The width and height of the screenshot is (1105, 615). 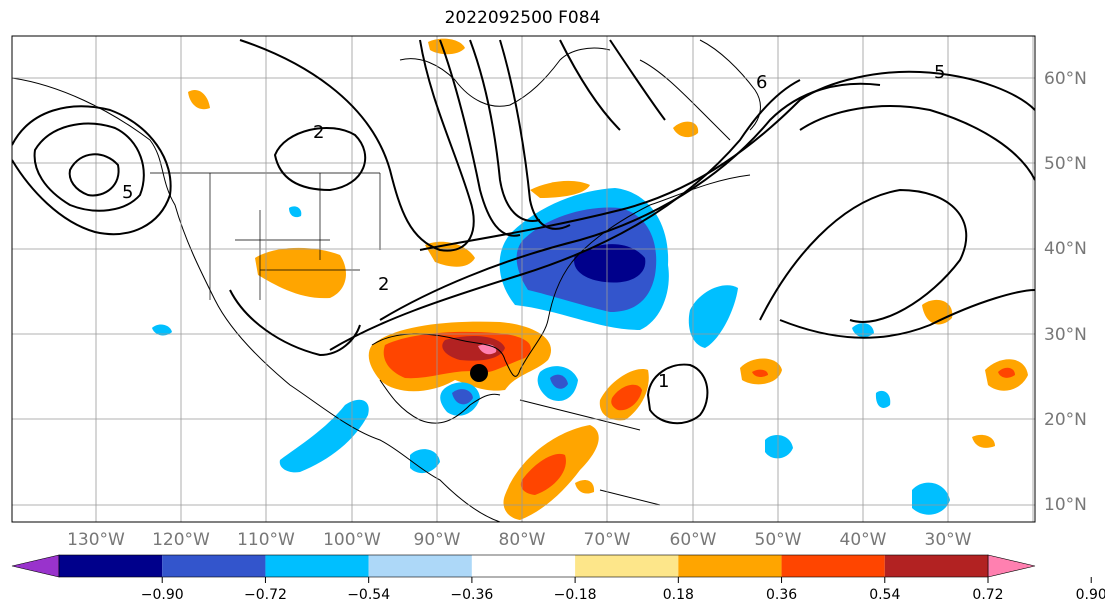 I want to click on positive-anomaly-greenland, so click(x=686, y=129).